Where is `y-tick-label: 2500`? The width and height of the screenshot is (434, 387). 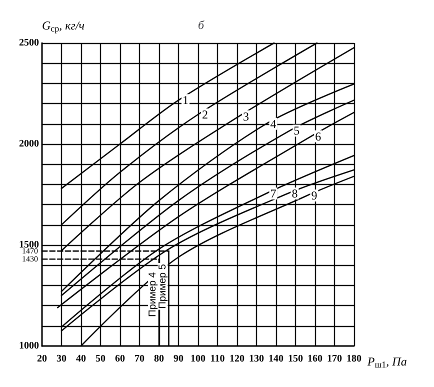
y-tick-label: 2500 is located at coordinates (29, 43).